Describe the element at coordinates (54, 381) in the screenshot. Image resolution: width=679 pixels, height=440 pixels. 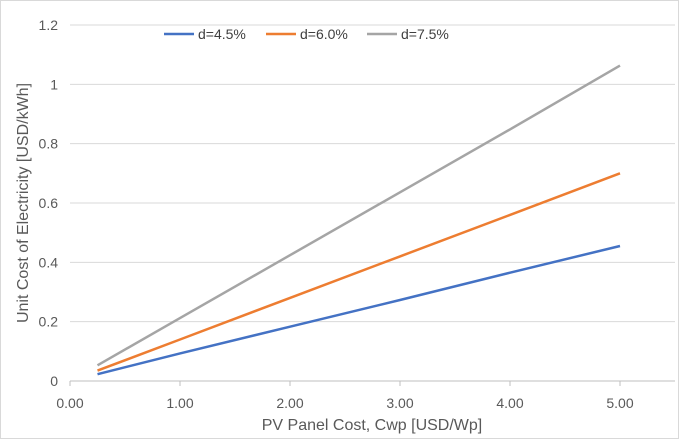
I see `y-tick-label: 0` at that location.